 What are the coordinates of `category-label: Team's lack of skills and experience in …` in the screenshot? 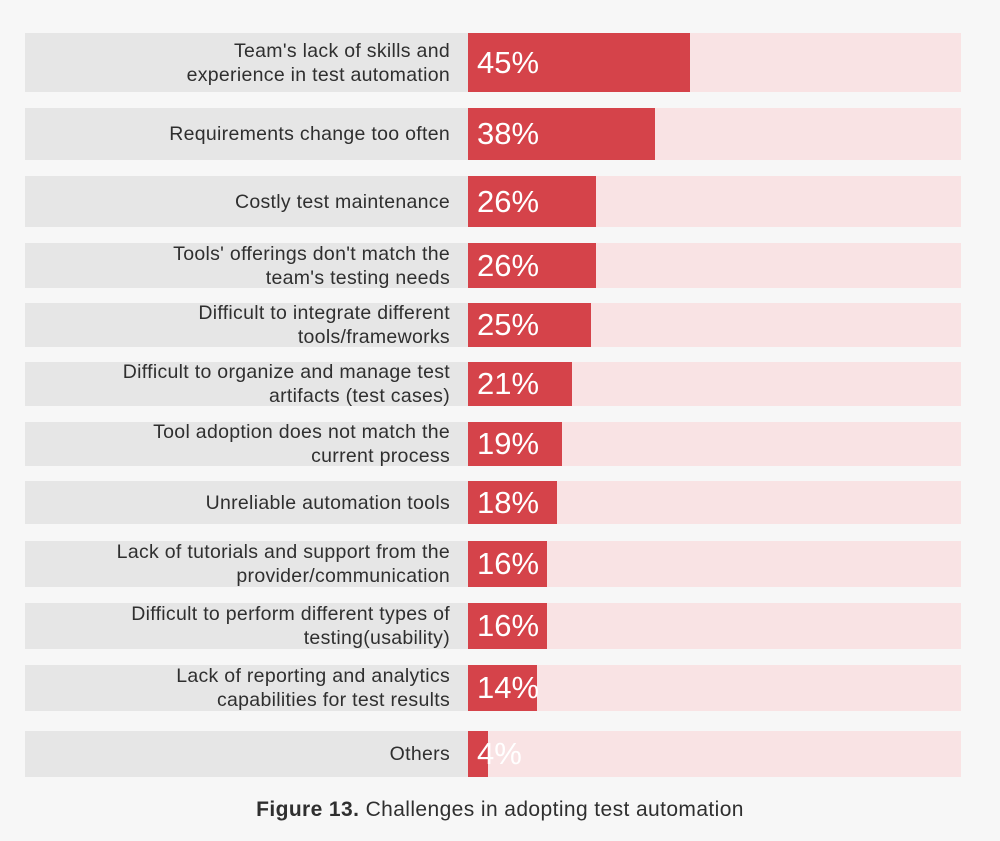 It's located at (318, 62).